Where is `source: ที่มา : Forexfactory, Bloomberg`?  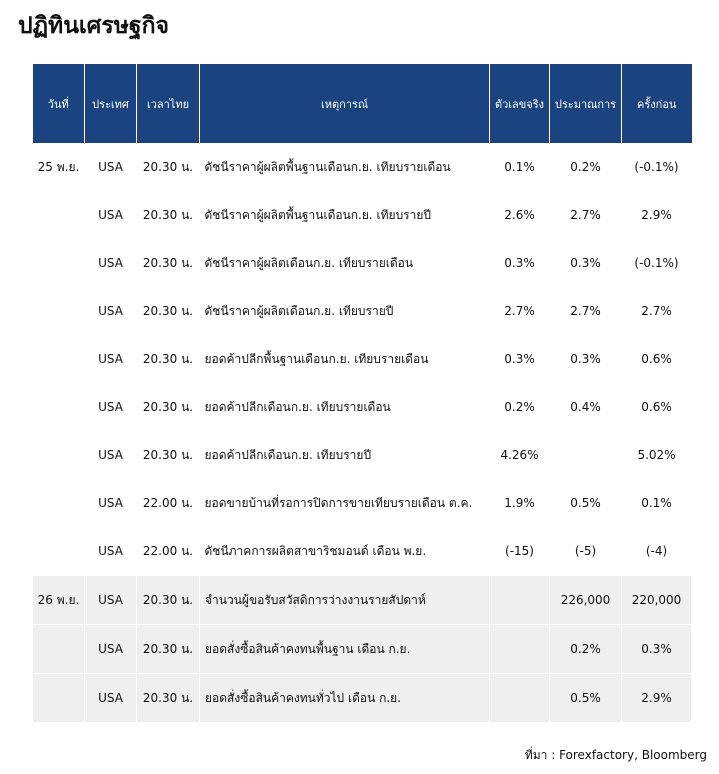
source: ที่มา : Forexfactory, Bloomberg is located at coordinates (615, 755).